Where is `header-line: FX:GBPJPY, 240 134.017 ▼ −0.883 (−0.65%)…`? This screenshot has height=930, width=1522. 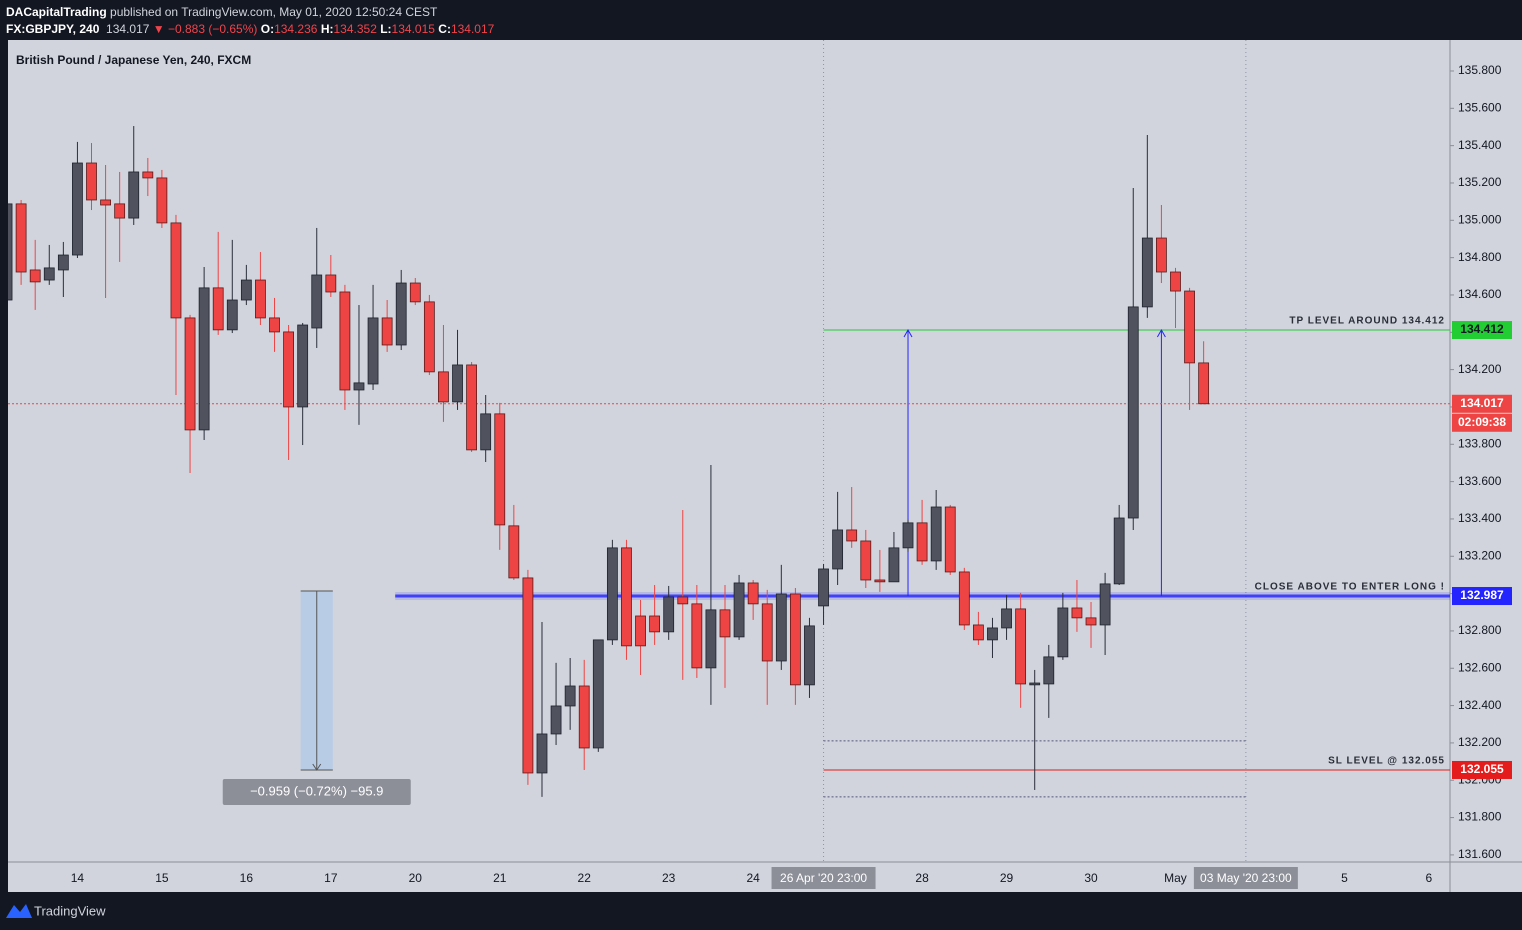
header-line: FX:GBPJPY, 240 134.017 ▼ −0.883 (−0.65%)… is located at coordinates (250, 29).